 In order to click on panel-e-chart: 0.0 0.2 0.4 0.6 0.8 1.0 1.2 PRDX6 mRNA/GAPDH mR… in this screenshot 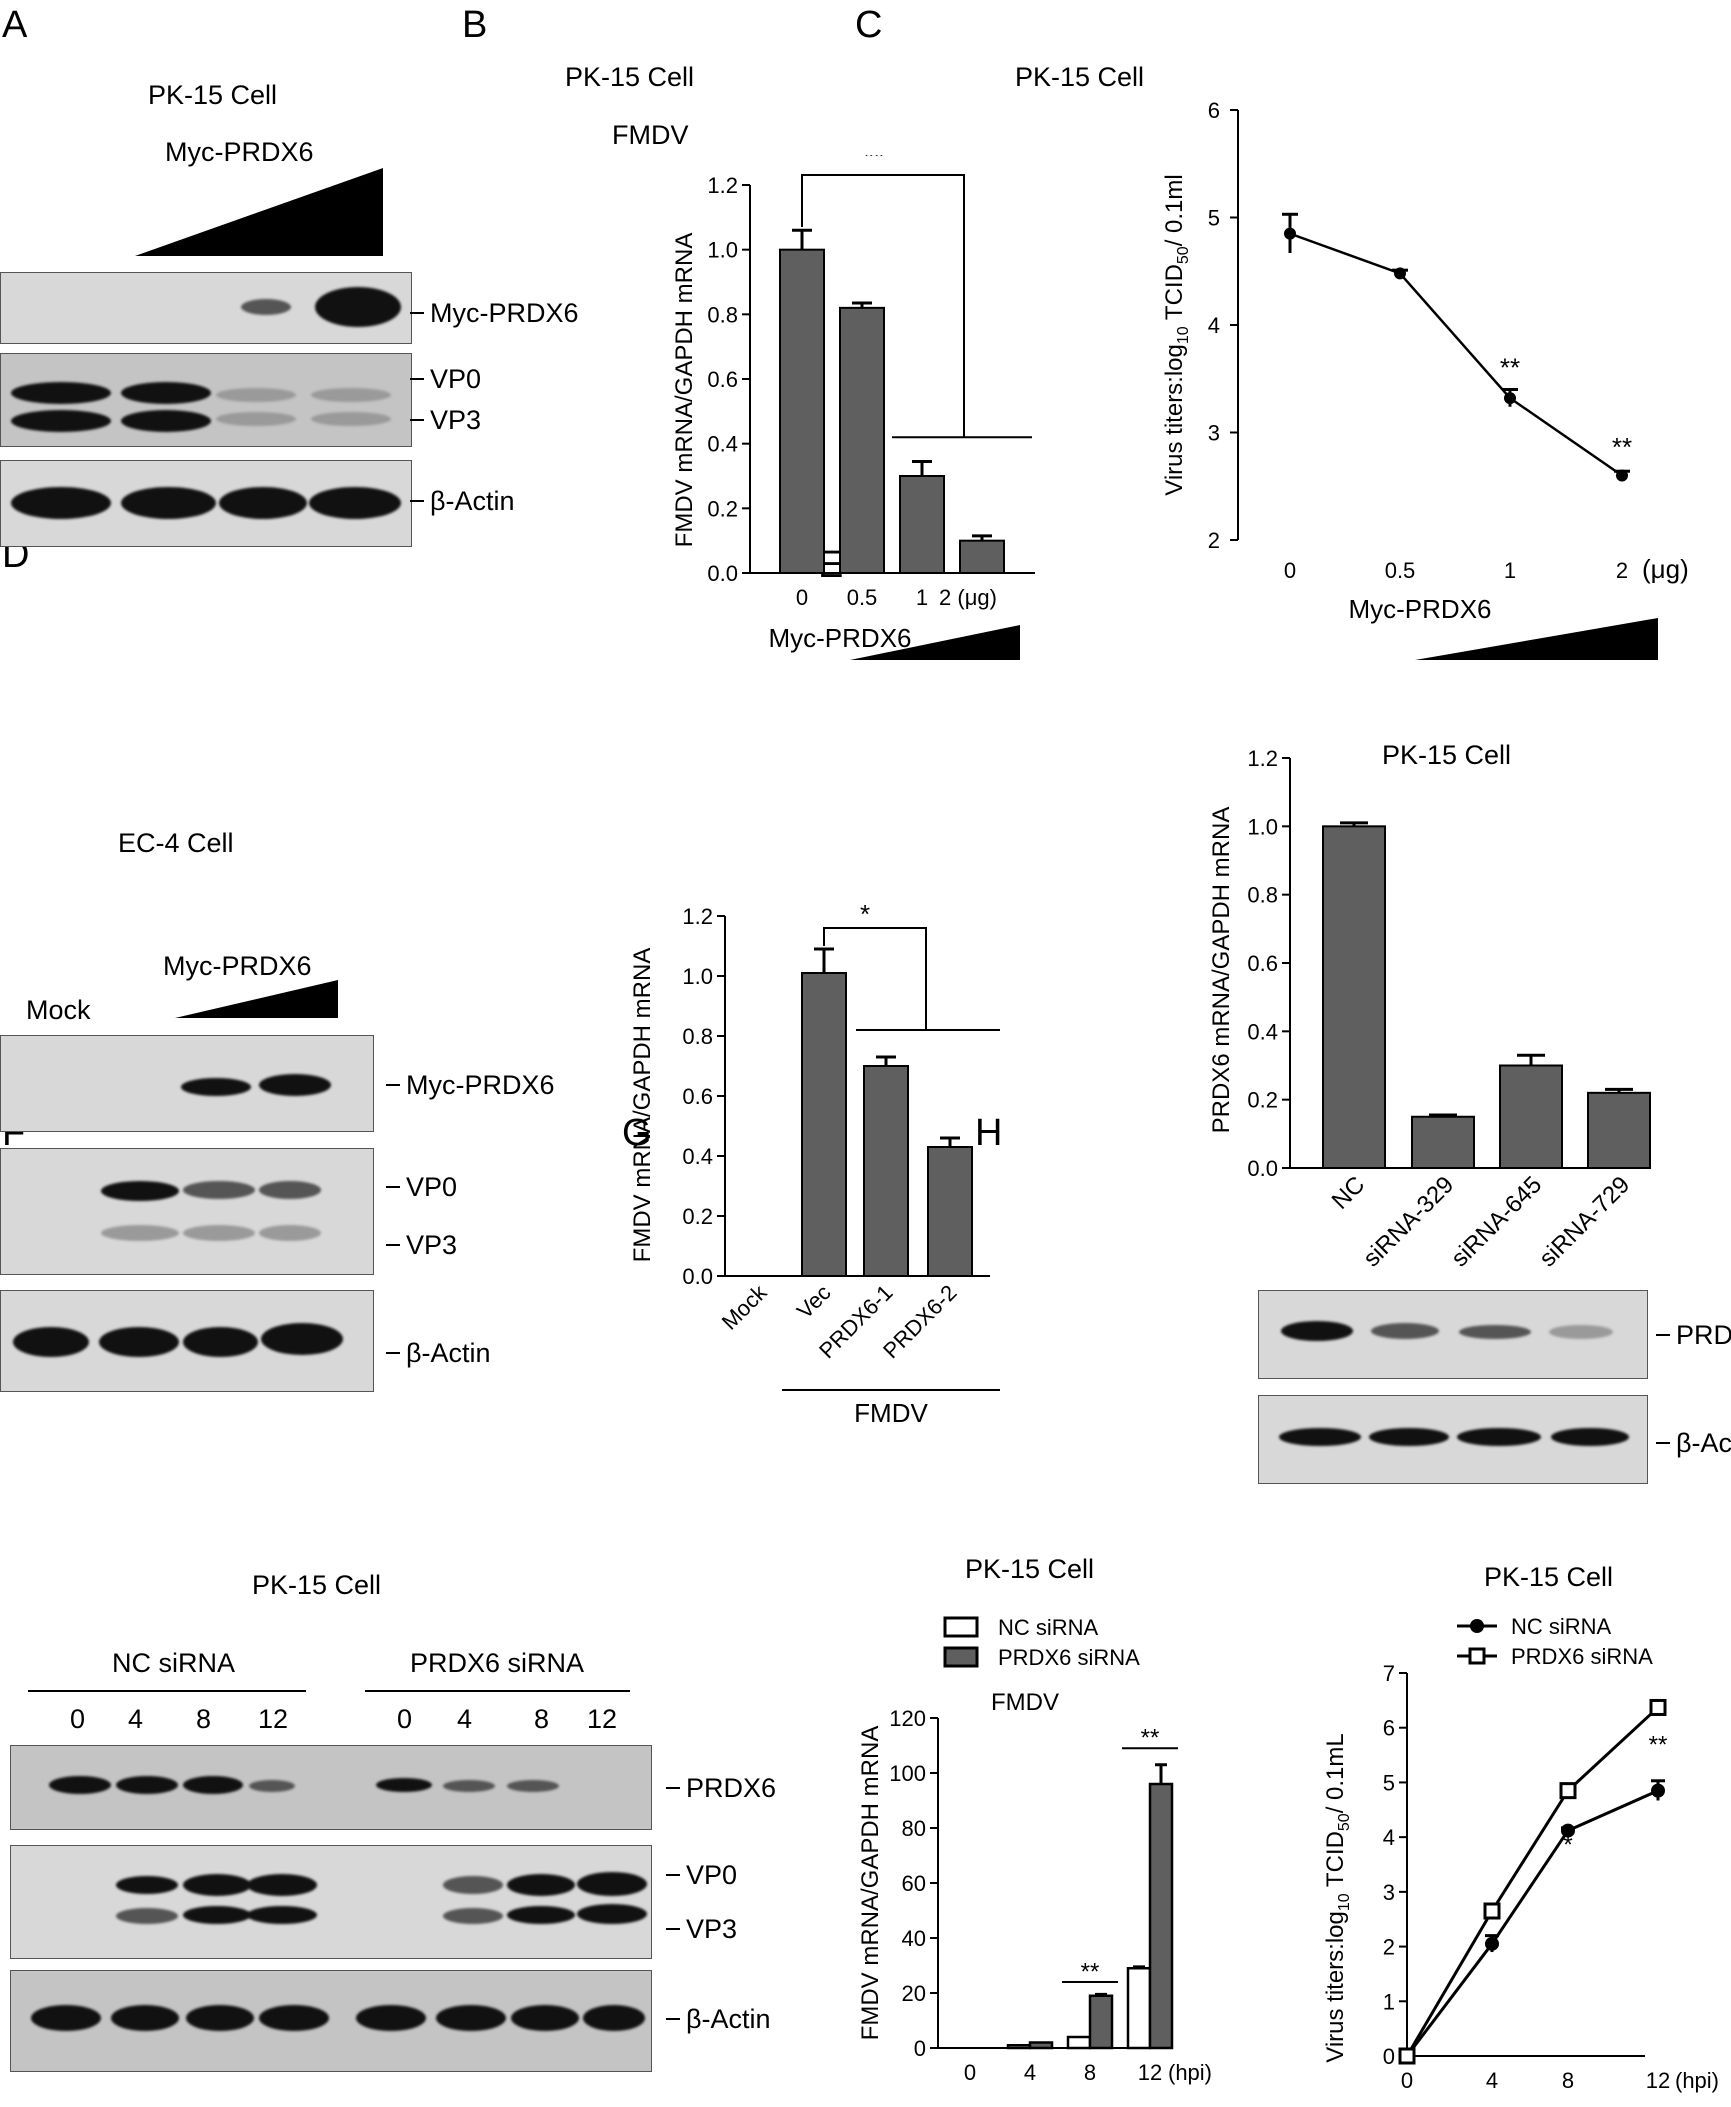, I will do `click(1429, 1009)`.